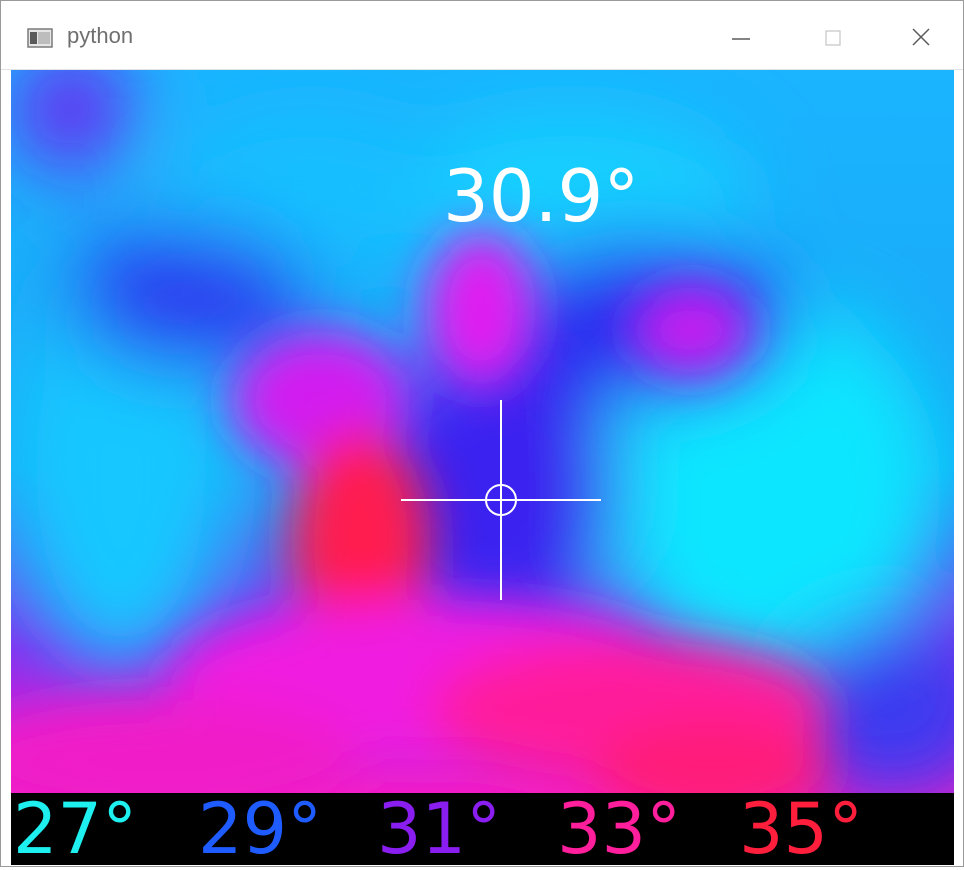 This screenshot has width=964, height=870. What do you see at coordinates (439, 829) in the screenshot?
I see `scale-label-31: 31°` at bounding box center [439, 829].